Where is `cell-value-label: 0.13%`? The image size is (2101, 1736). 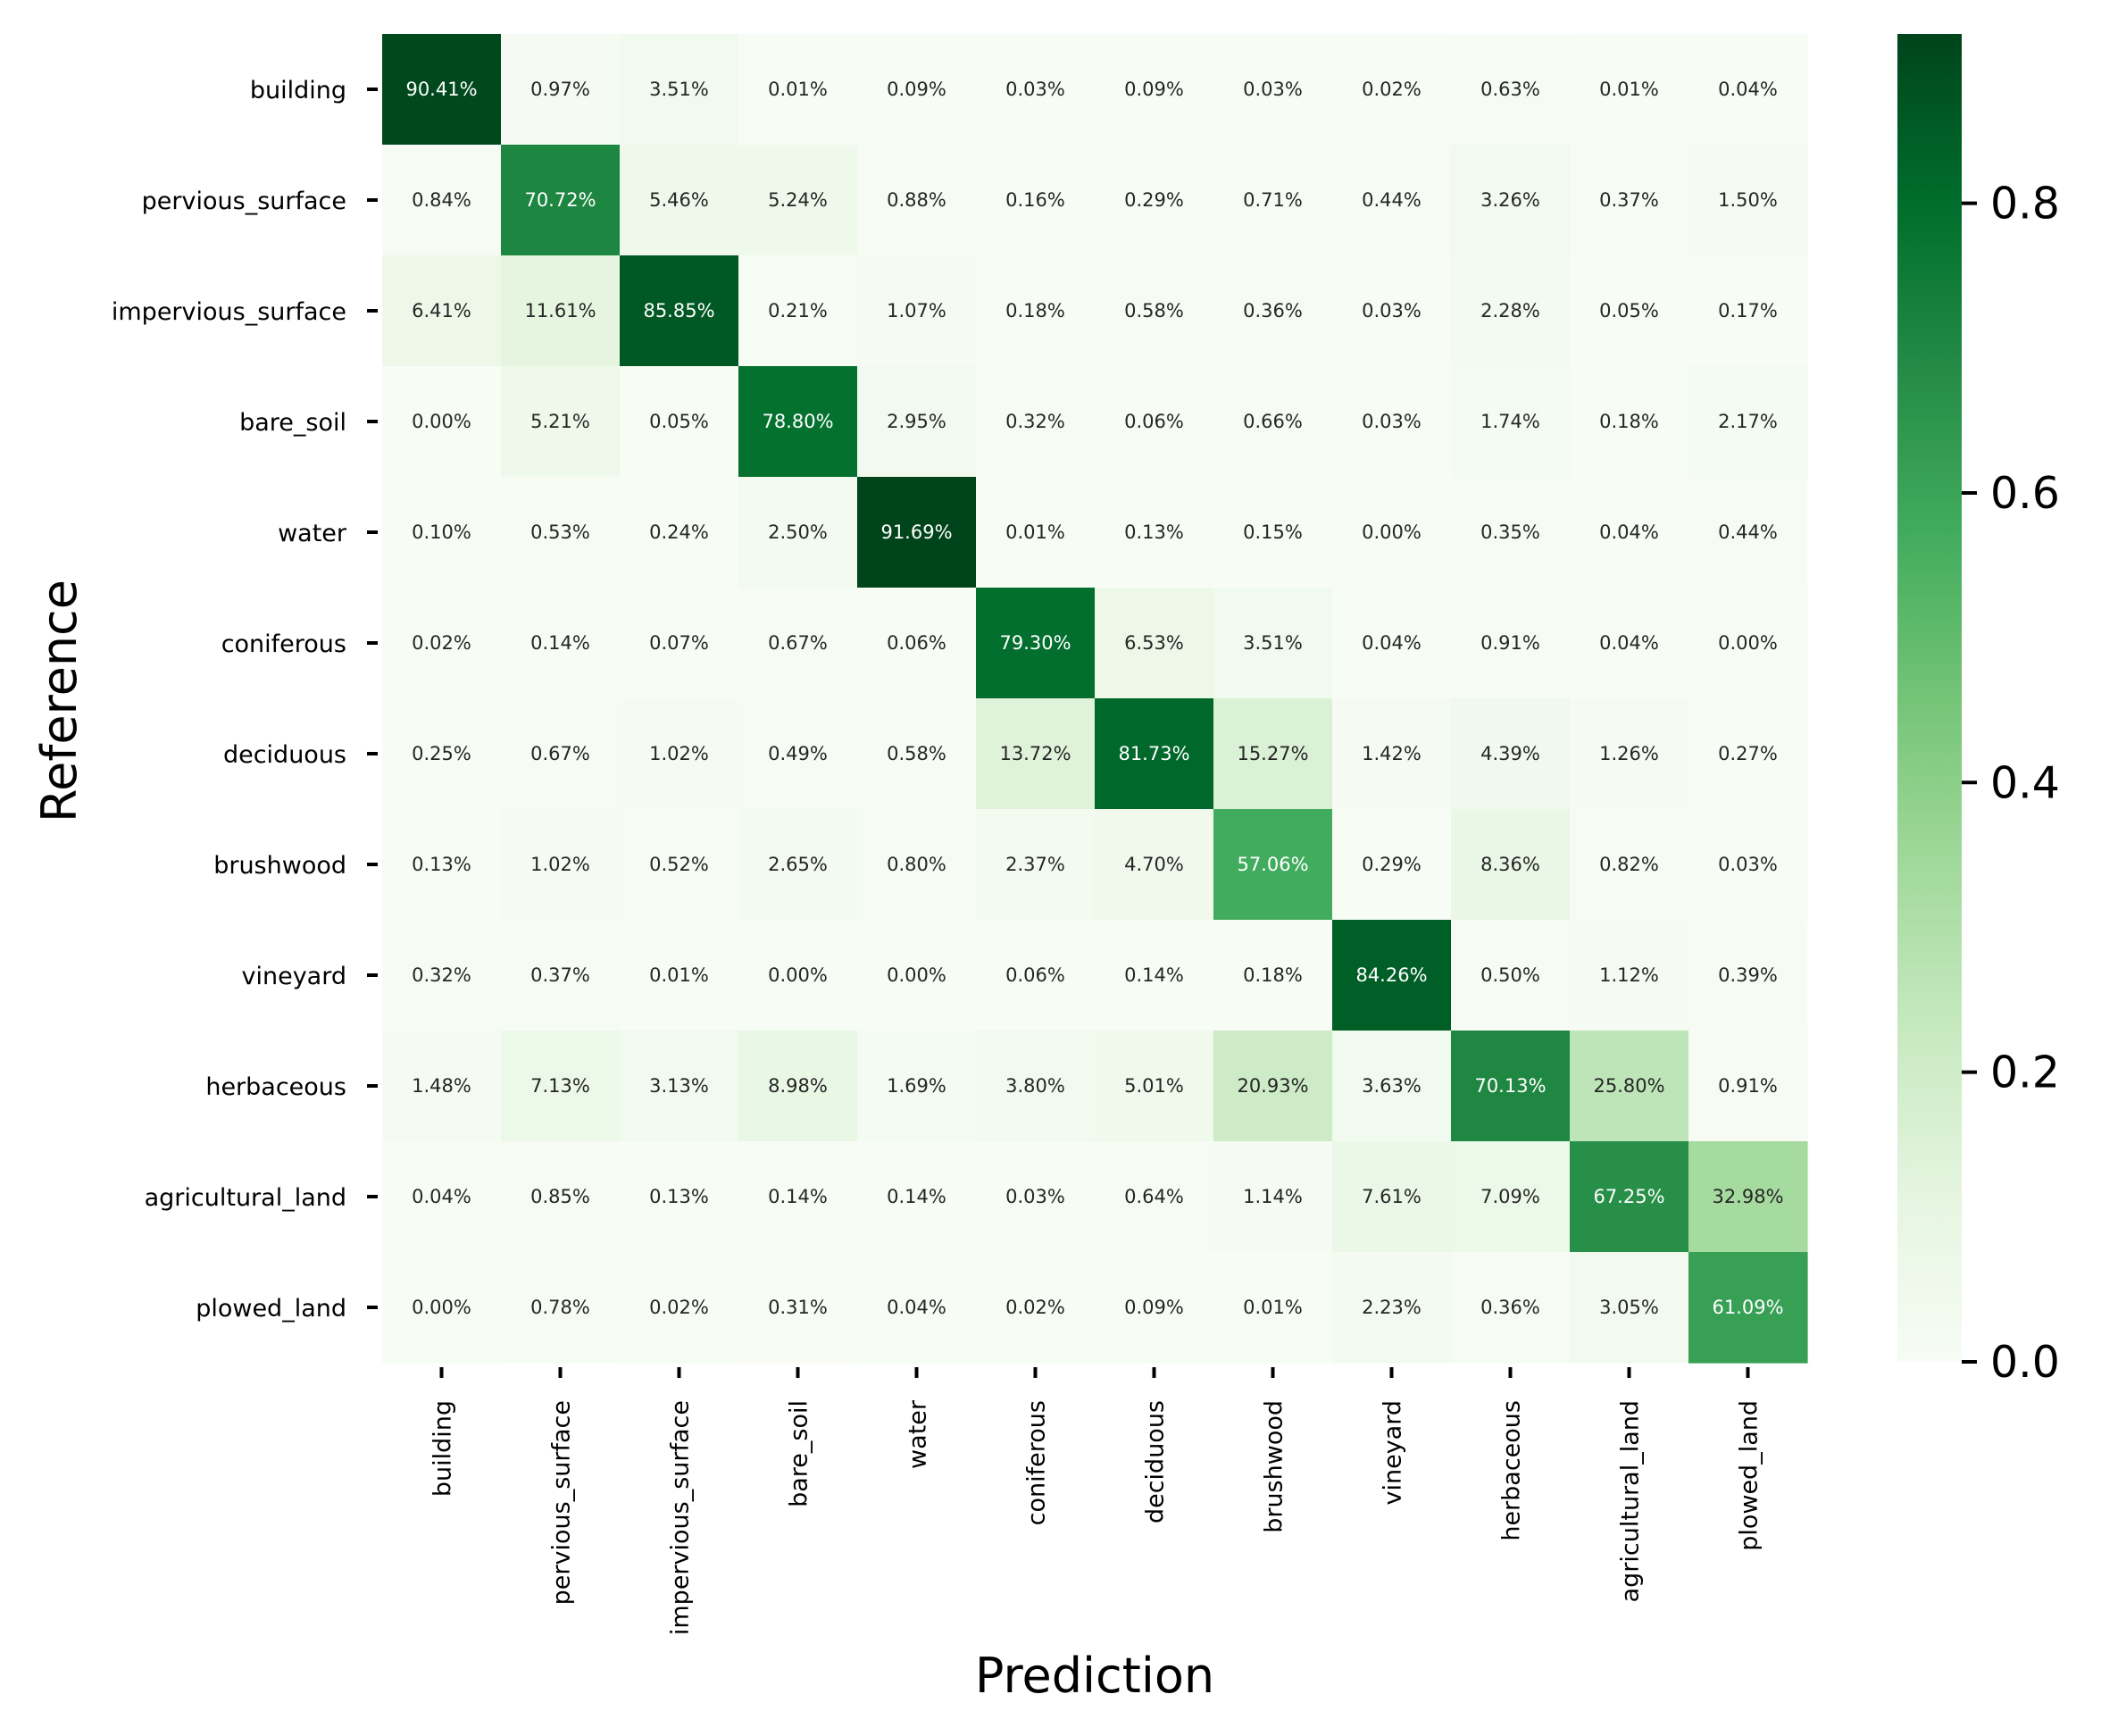
cell-value-label: 0.13% is located at coordinates (679, 1196).